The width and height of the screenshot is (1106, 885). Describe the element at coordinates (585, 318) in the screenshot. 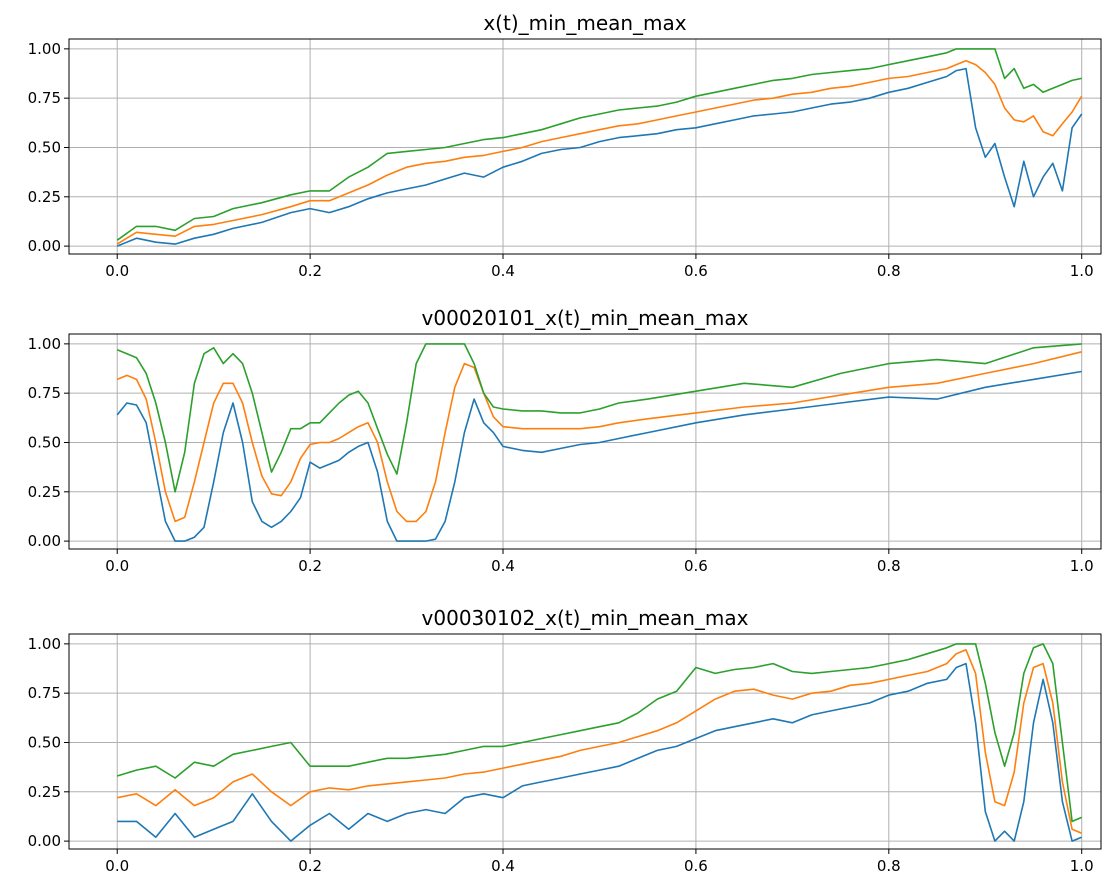

I see `chart-title: v00020101_x(t)_min_mean_max` at that location.